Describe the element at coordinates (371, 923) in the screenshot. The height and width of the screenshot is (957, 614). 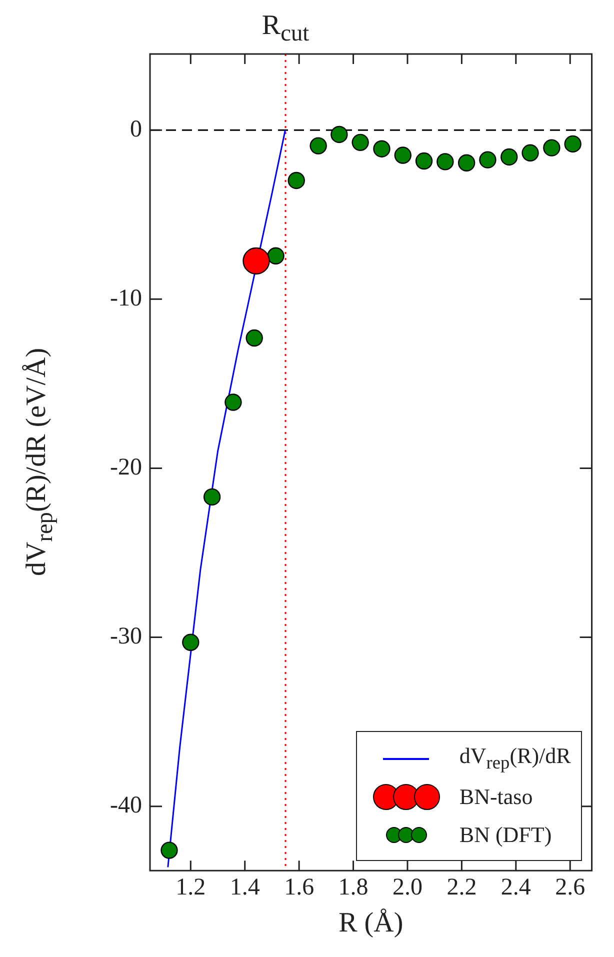
I see `x-axis-title: R (Å)` at that location.